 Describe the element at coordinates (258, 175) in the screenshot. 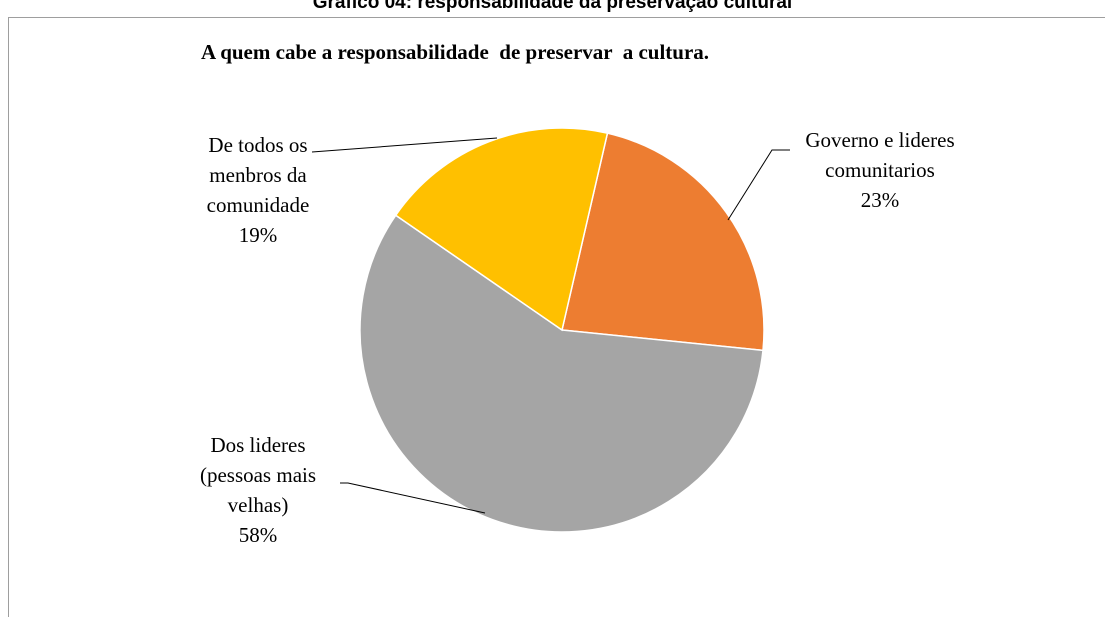

I see `data-label-text-3: menbros da` at that location.